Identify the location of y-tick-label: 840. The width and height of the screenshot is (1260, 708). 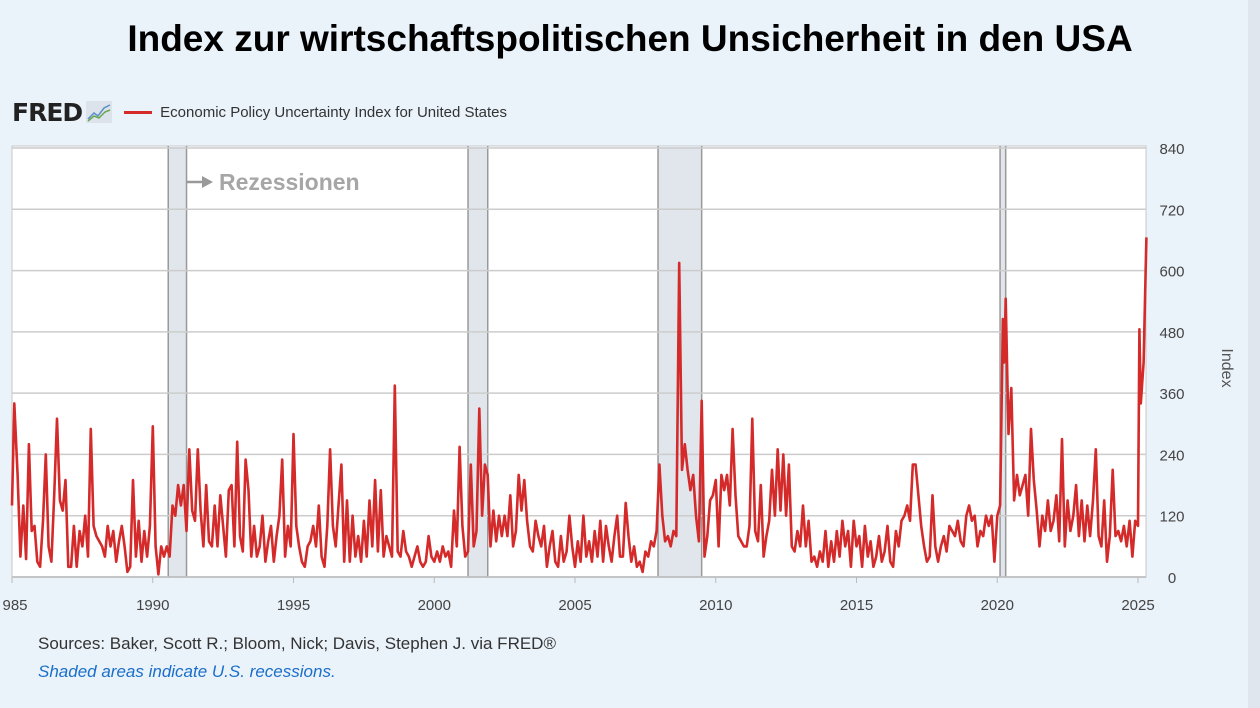
(1171, 149).